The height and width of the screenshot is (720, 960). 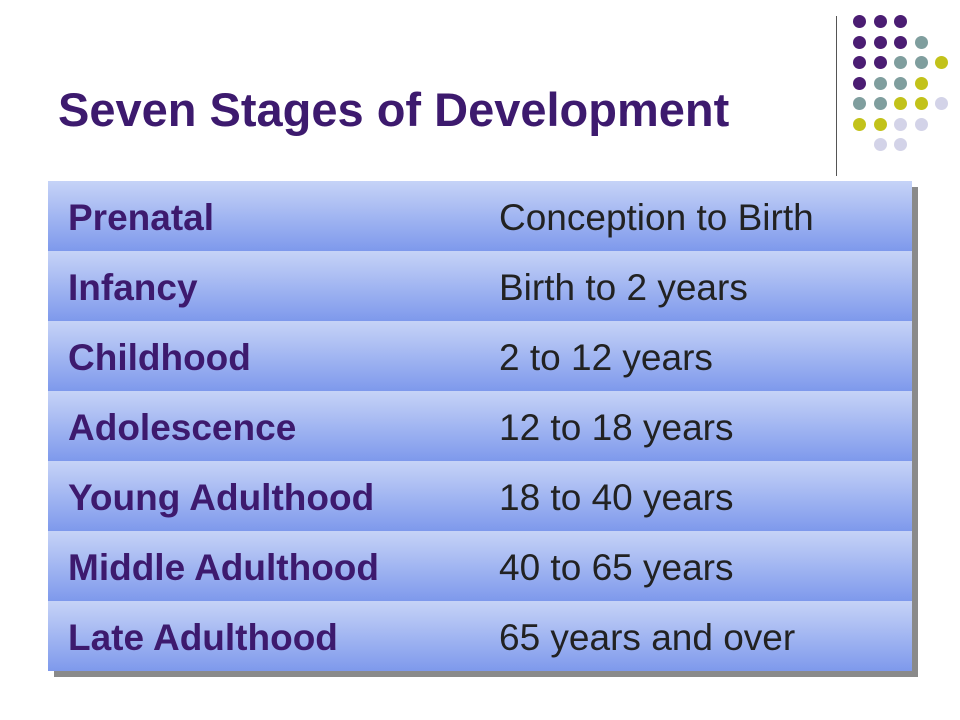 What do you see at coordinates (616, 427) in the screenshot?
I see `stage-age-range: 12 to 18 years` at bounding box center [616, 427].